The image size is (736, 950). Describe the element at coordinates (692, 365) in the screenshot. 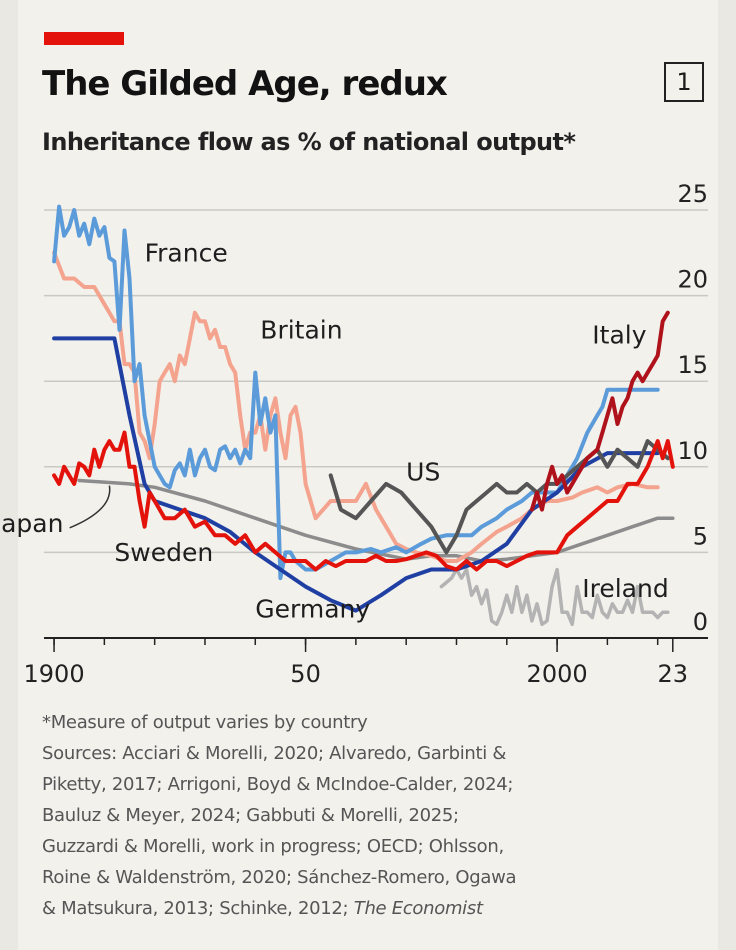

I see `y-tick-label: 15` at that location.